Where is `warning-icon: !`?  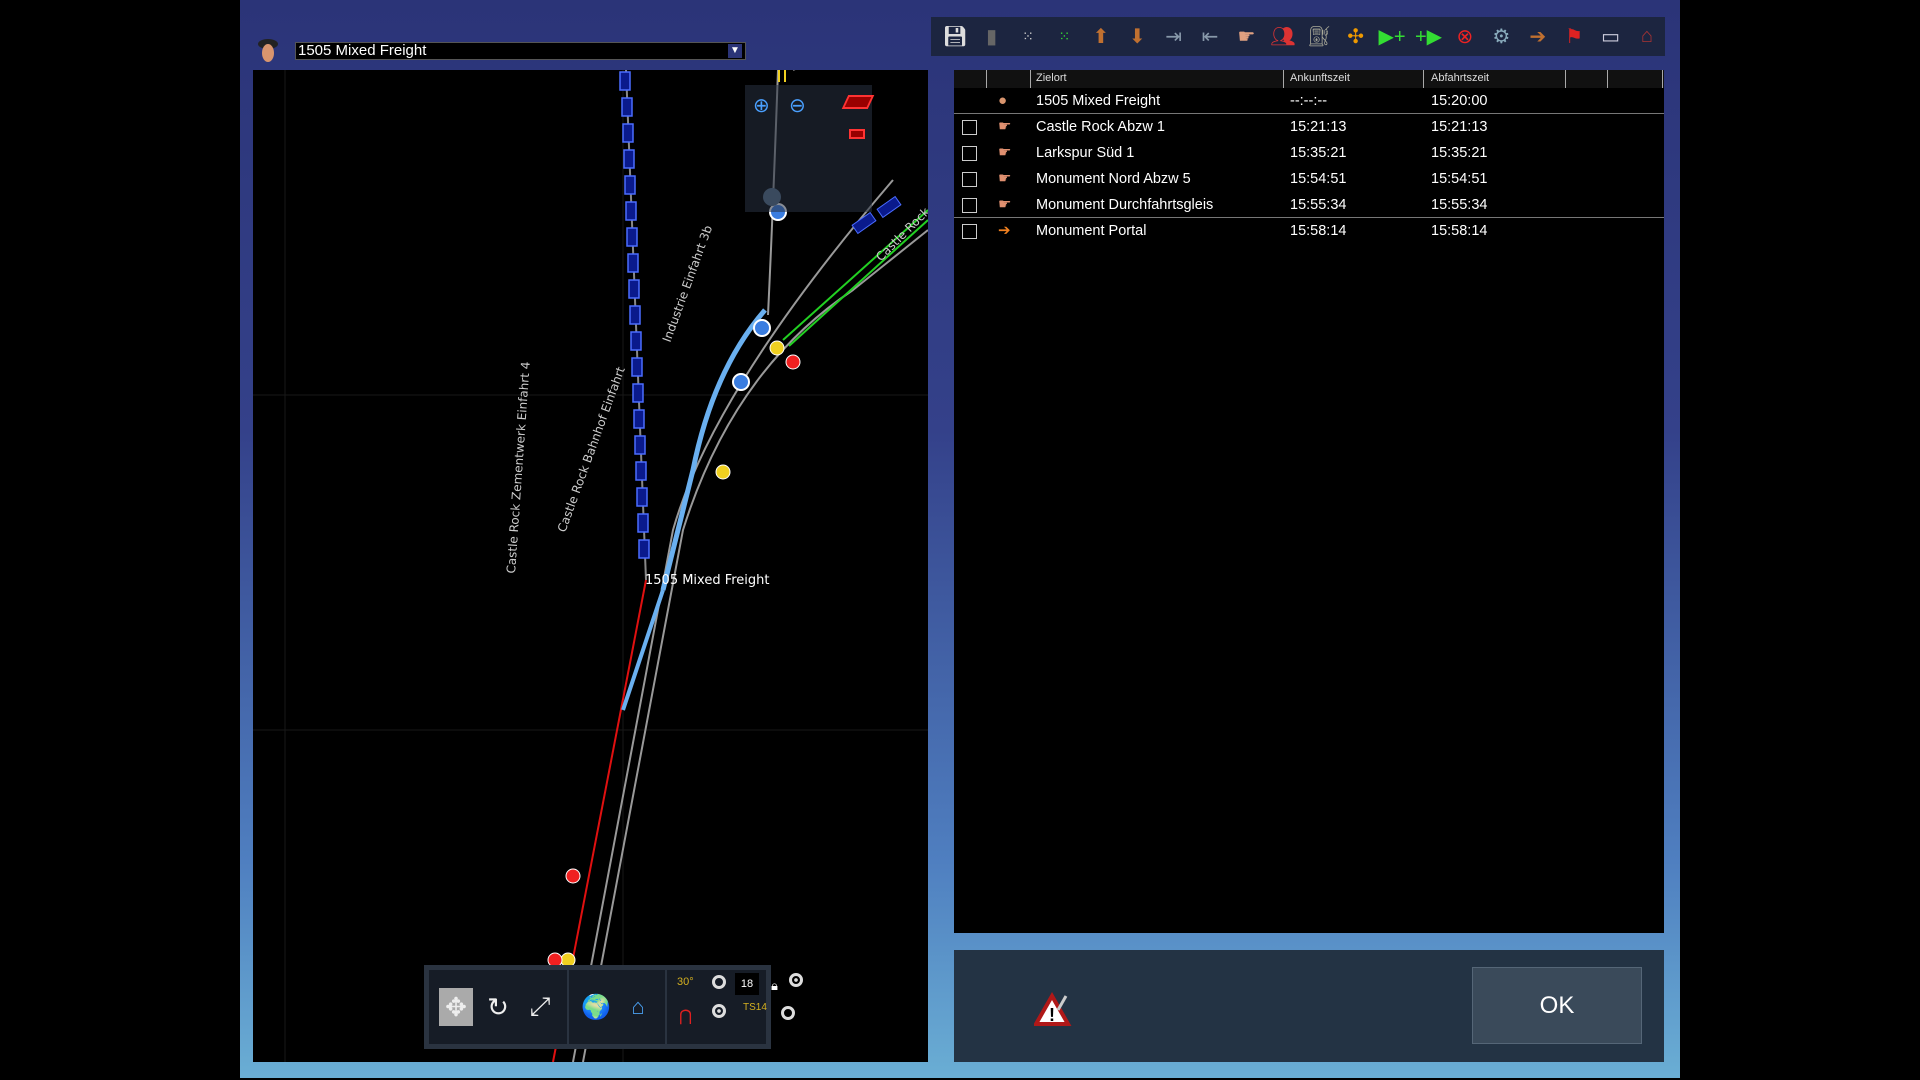
warning-icon: ! is located at coordinates (1053, 1010).